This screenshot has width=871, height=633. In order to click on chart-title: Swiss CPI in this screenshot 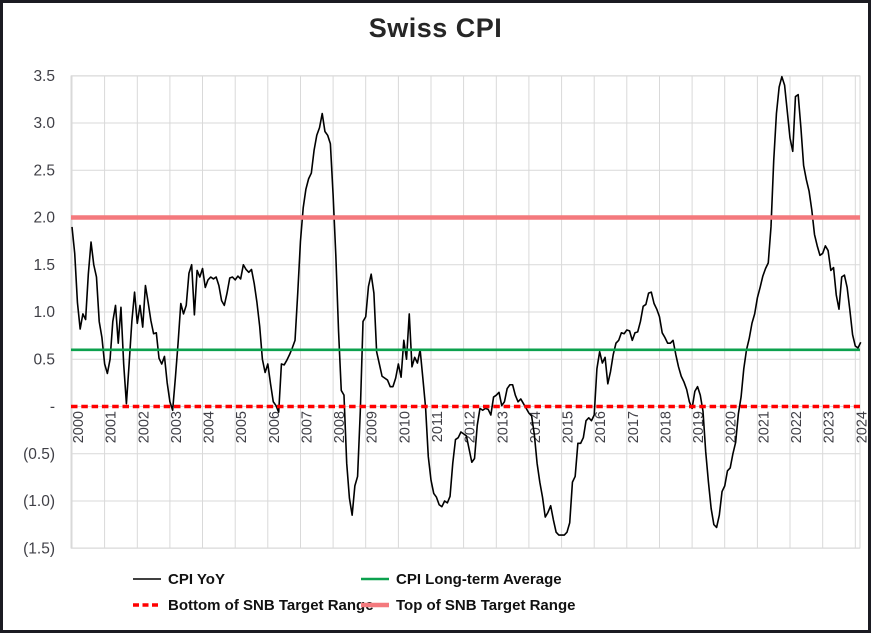, I will do `click(435, 28)`.